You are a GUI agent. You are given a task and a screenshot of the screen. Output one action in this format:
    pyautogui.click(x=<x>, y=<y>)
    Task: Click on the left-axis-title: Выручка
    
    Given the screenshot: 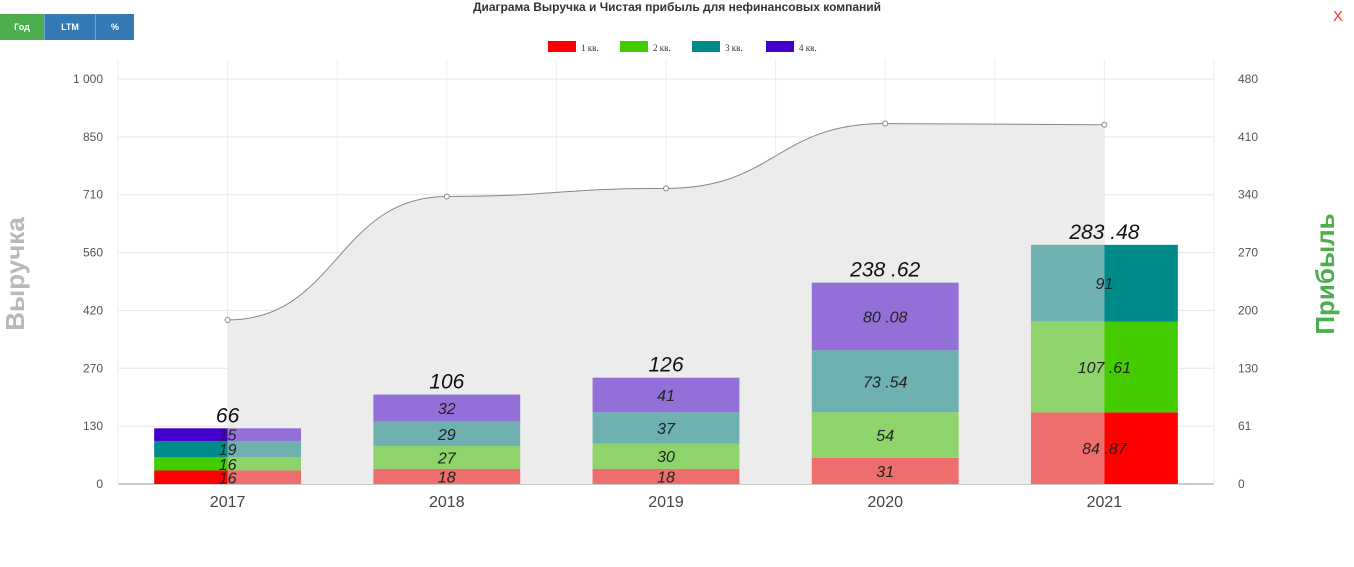 What is the action you would take?
    pyautogui.click(x=15, y=274)
    